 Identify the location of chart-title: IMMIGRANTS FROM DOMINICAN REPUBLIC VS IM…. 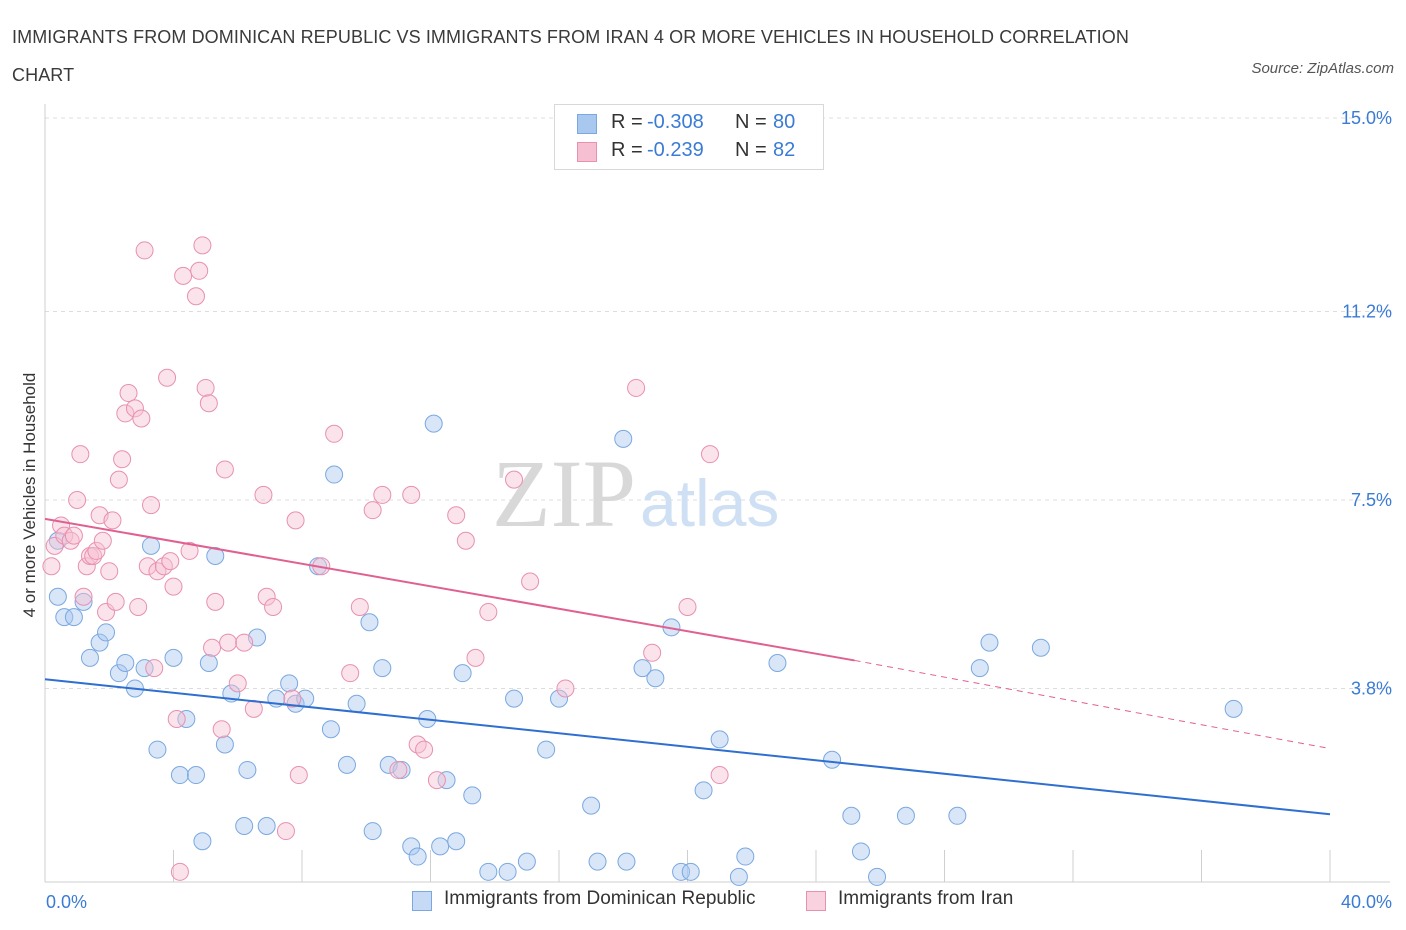
(570, 56).